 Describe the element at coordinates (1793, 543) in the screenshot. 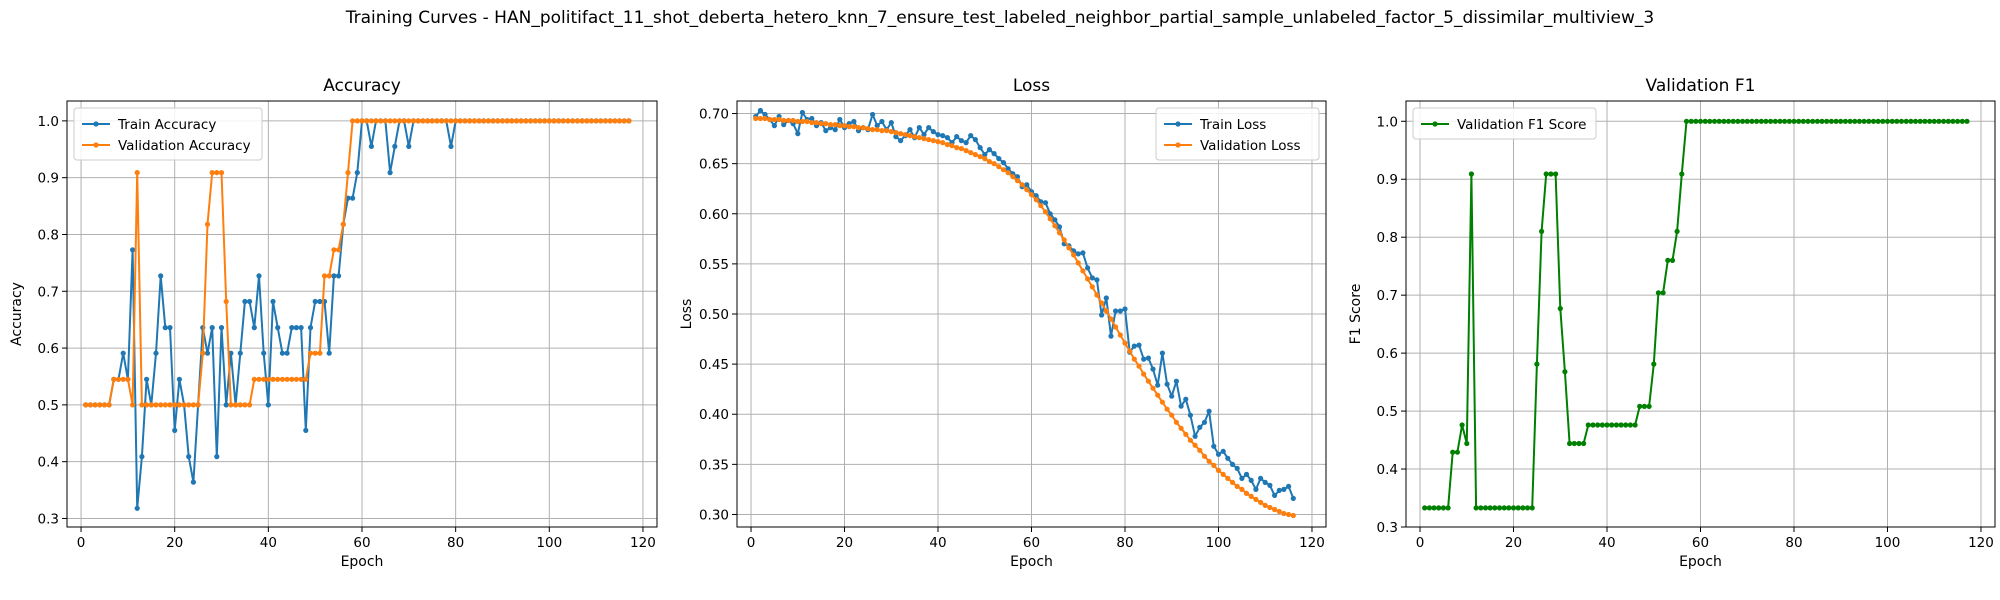

I see `x-tick-label: 80` at that location.